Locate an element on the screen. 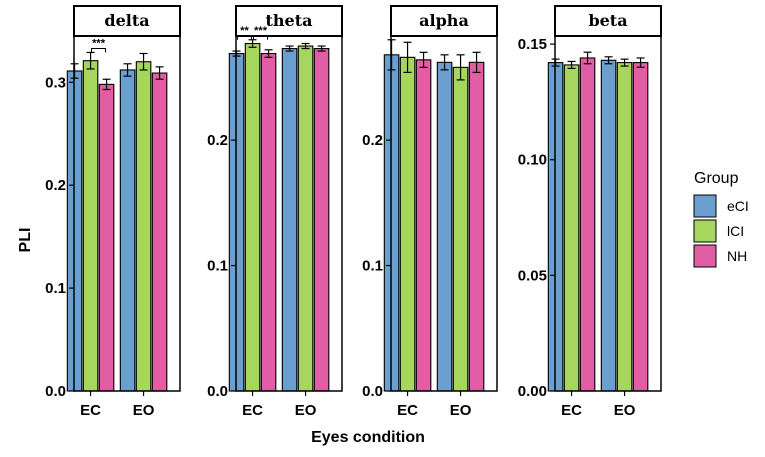 The image size is (765, 457). y-tick-label-theta-1: 0.1 is located at coordinates (217, 266).